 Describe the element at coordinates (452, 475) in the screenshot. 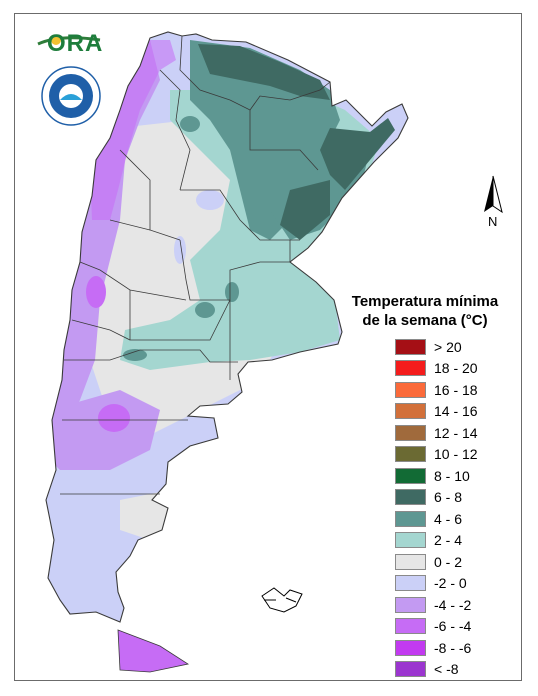

I see `legend-label: 8 - 10` at that location.